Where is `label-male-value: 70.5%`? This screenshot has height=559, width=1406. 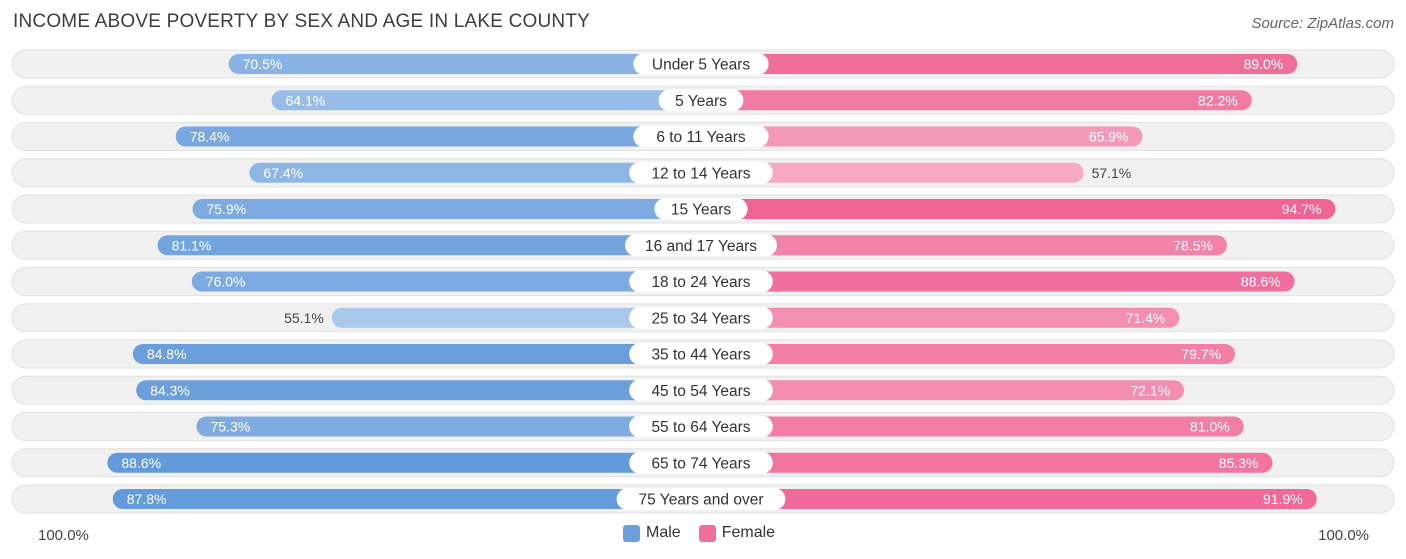
label-male-value: 70.5% is located at coordinates (263, 64).